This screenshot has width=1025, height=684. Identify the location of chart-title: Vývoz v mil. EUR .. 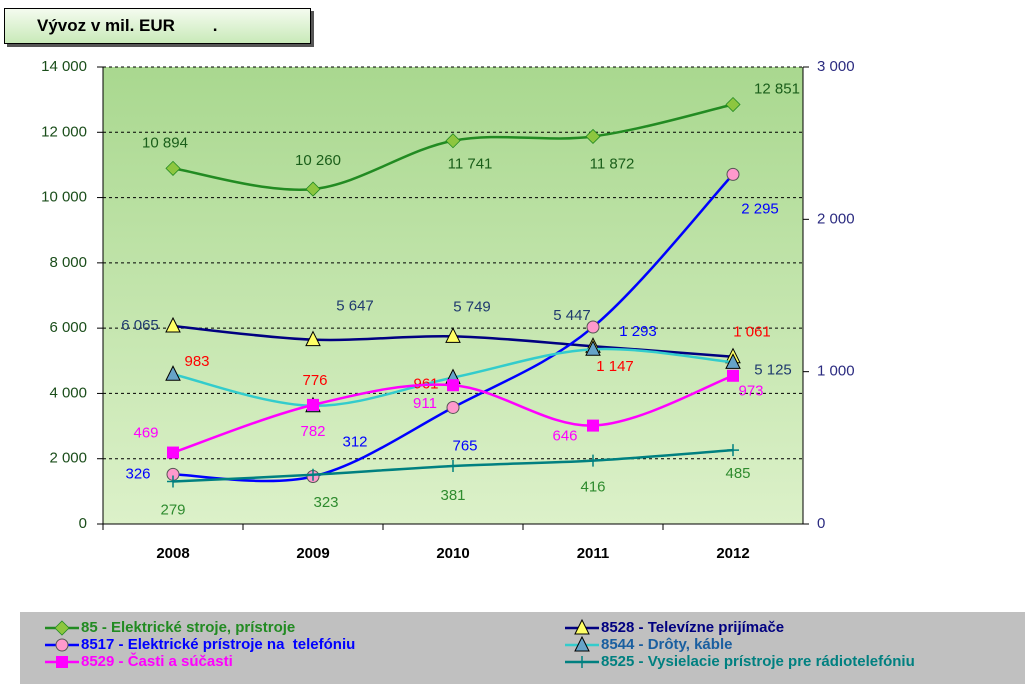
(157, 26).